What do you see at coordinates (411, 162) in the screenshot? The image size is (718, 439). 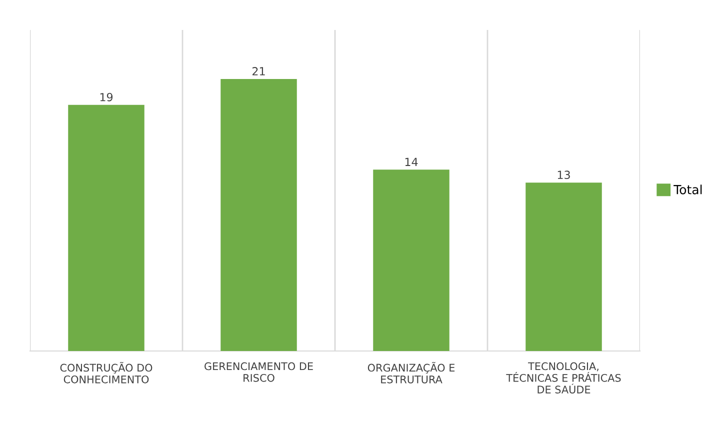 I see `data-label: 14` at bounding box center [411, 162].